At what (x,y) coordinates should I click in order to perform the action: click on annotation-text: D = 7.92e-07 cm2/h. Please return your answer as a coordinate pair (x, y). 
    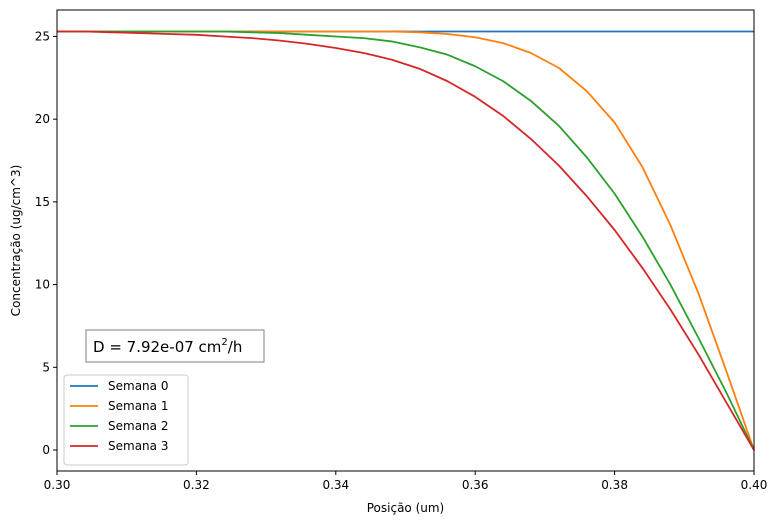
    Looking at the image, I should click on (167, 346).